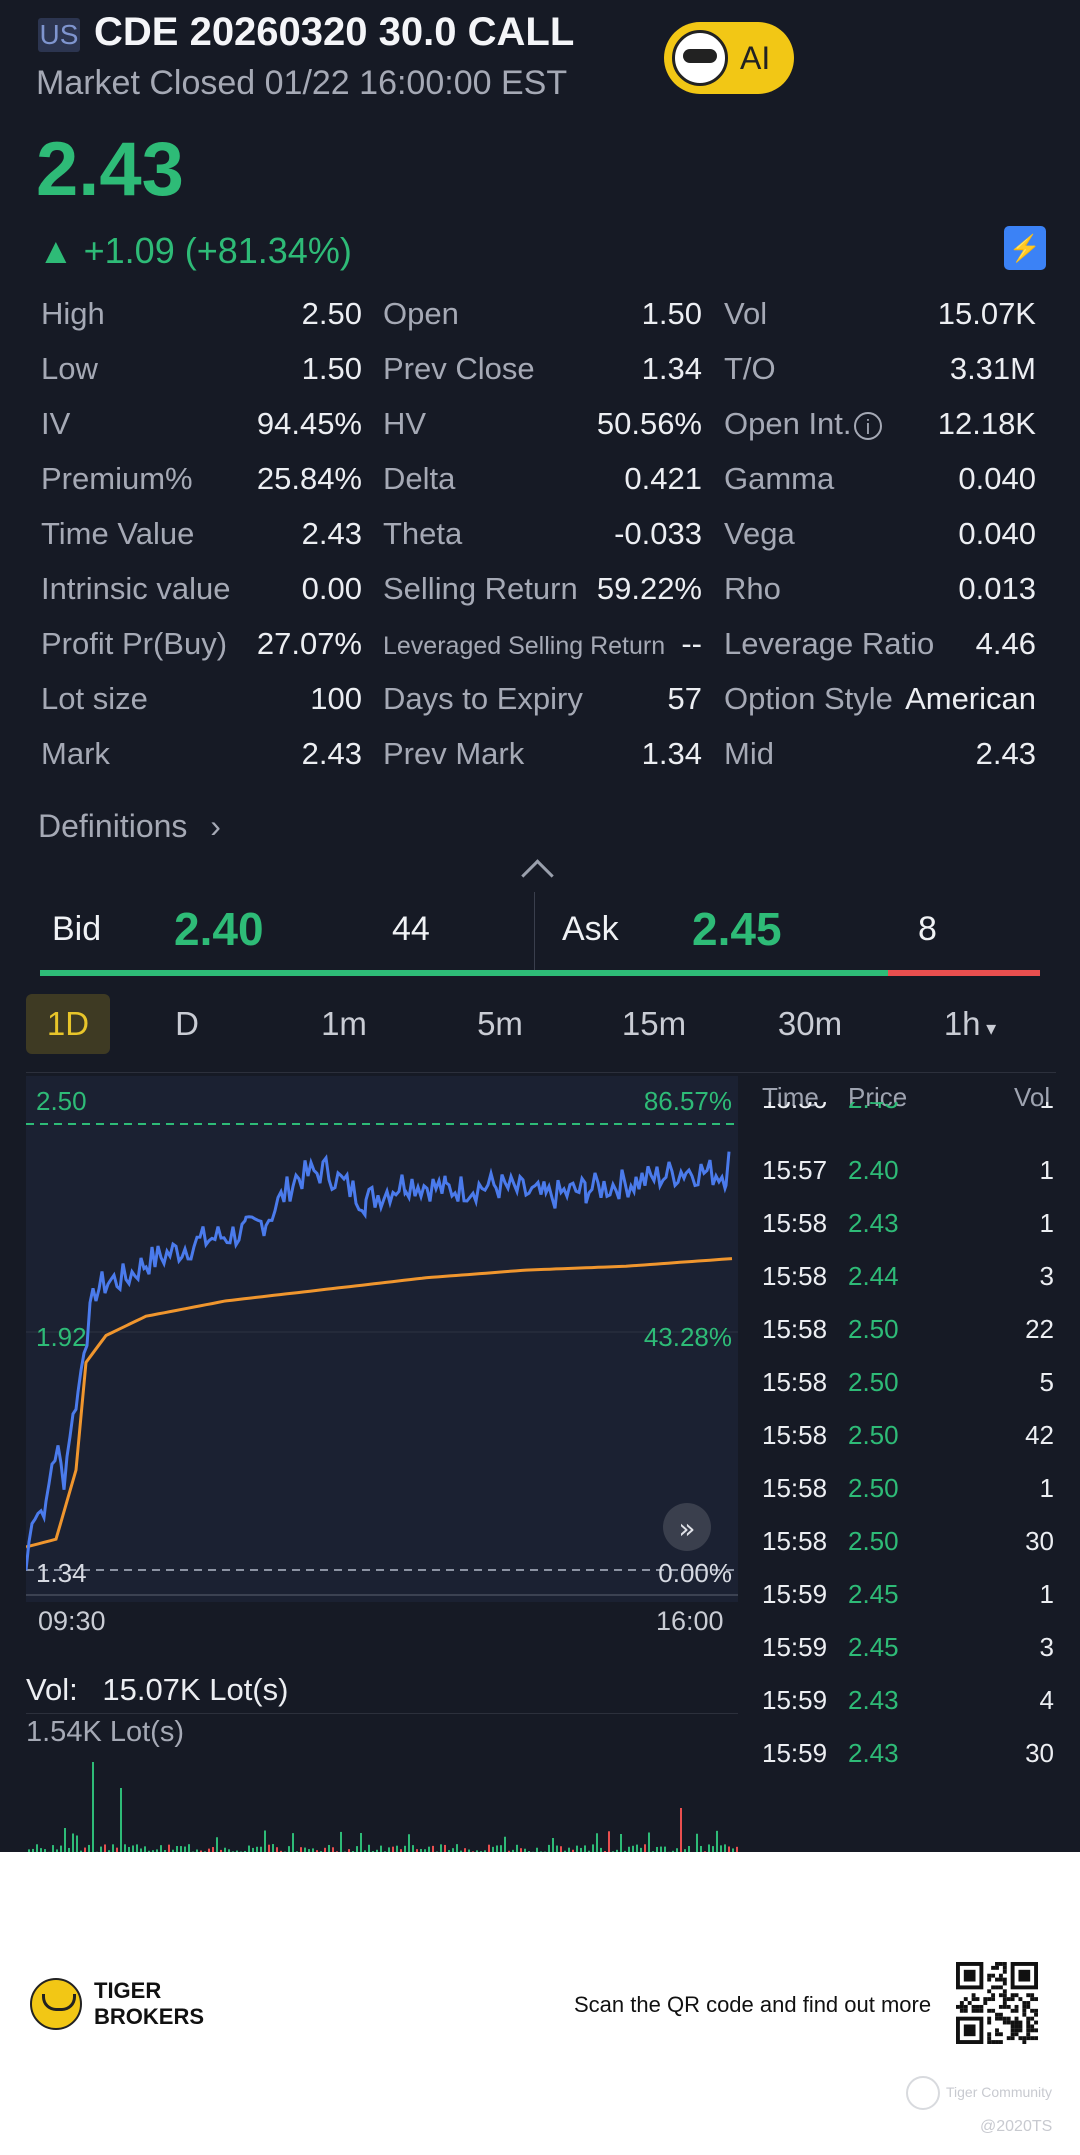 Image resolution: width=1080 pixels, height=2155 pixels. What do you see at coordinates (331, 753) in the screenshot?
I see `stat-value: 2.43` at bounding box center [331, 753].